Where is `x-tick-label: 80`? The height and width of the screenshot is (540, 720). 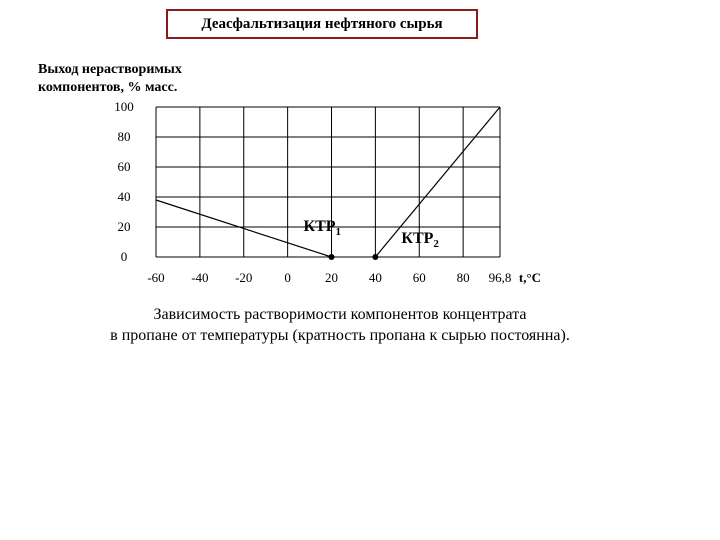 x-tick-label: 80 is located at coordinates (463, 277).